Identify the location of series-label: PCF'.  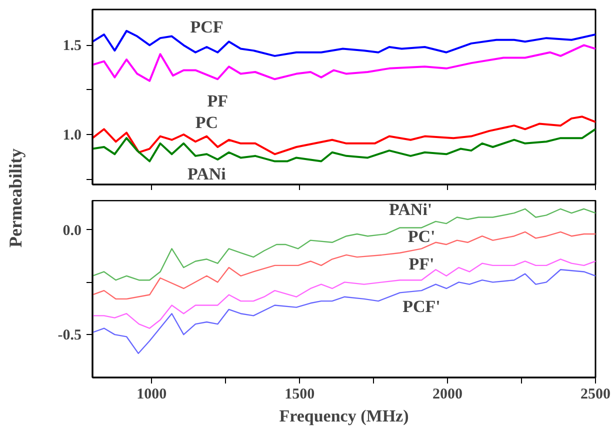
(421, 306).